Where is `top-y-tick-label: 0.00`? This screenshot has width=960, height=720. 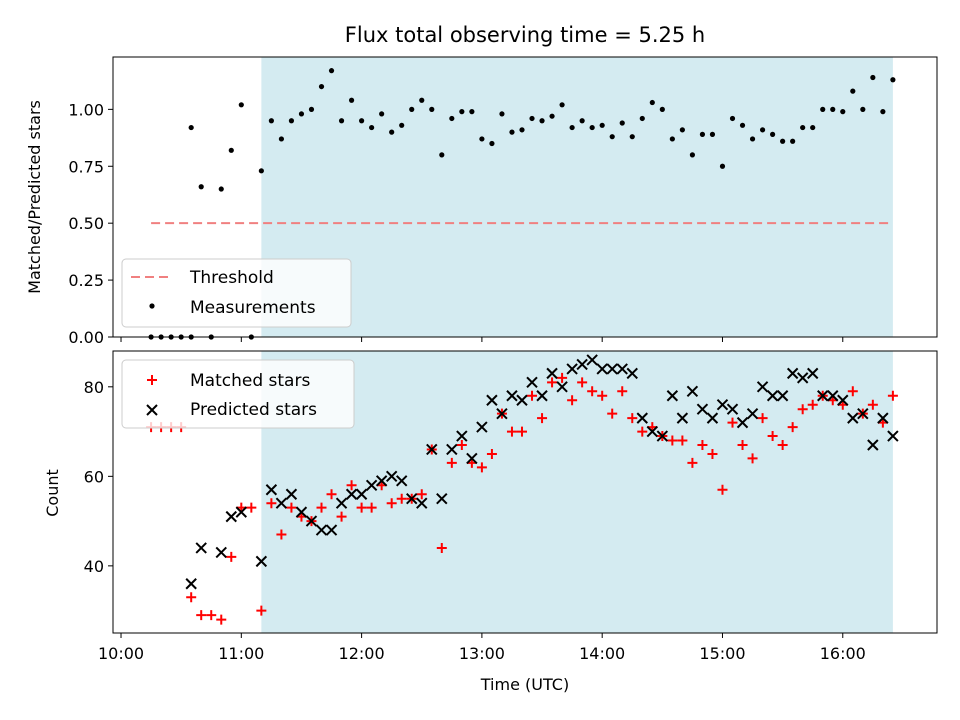
top-y-tick-label: 0.00 is located at coordinates (86, 337).